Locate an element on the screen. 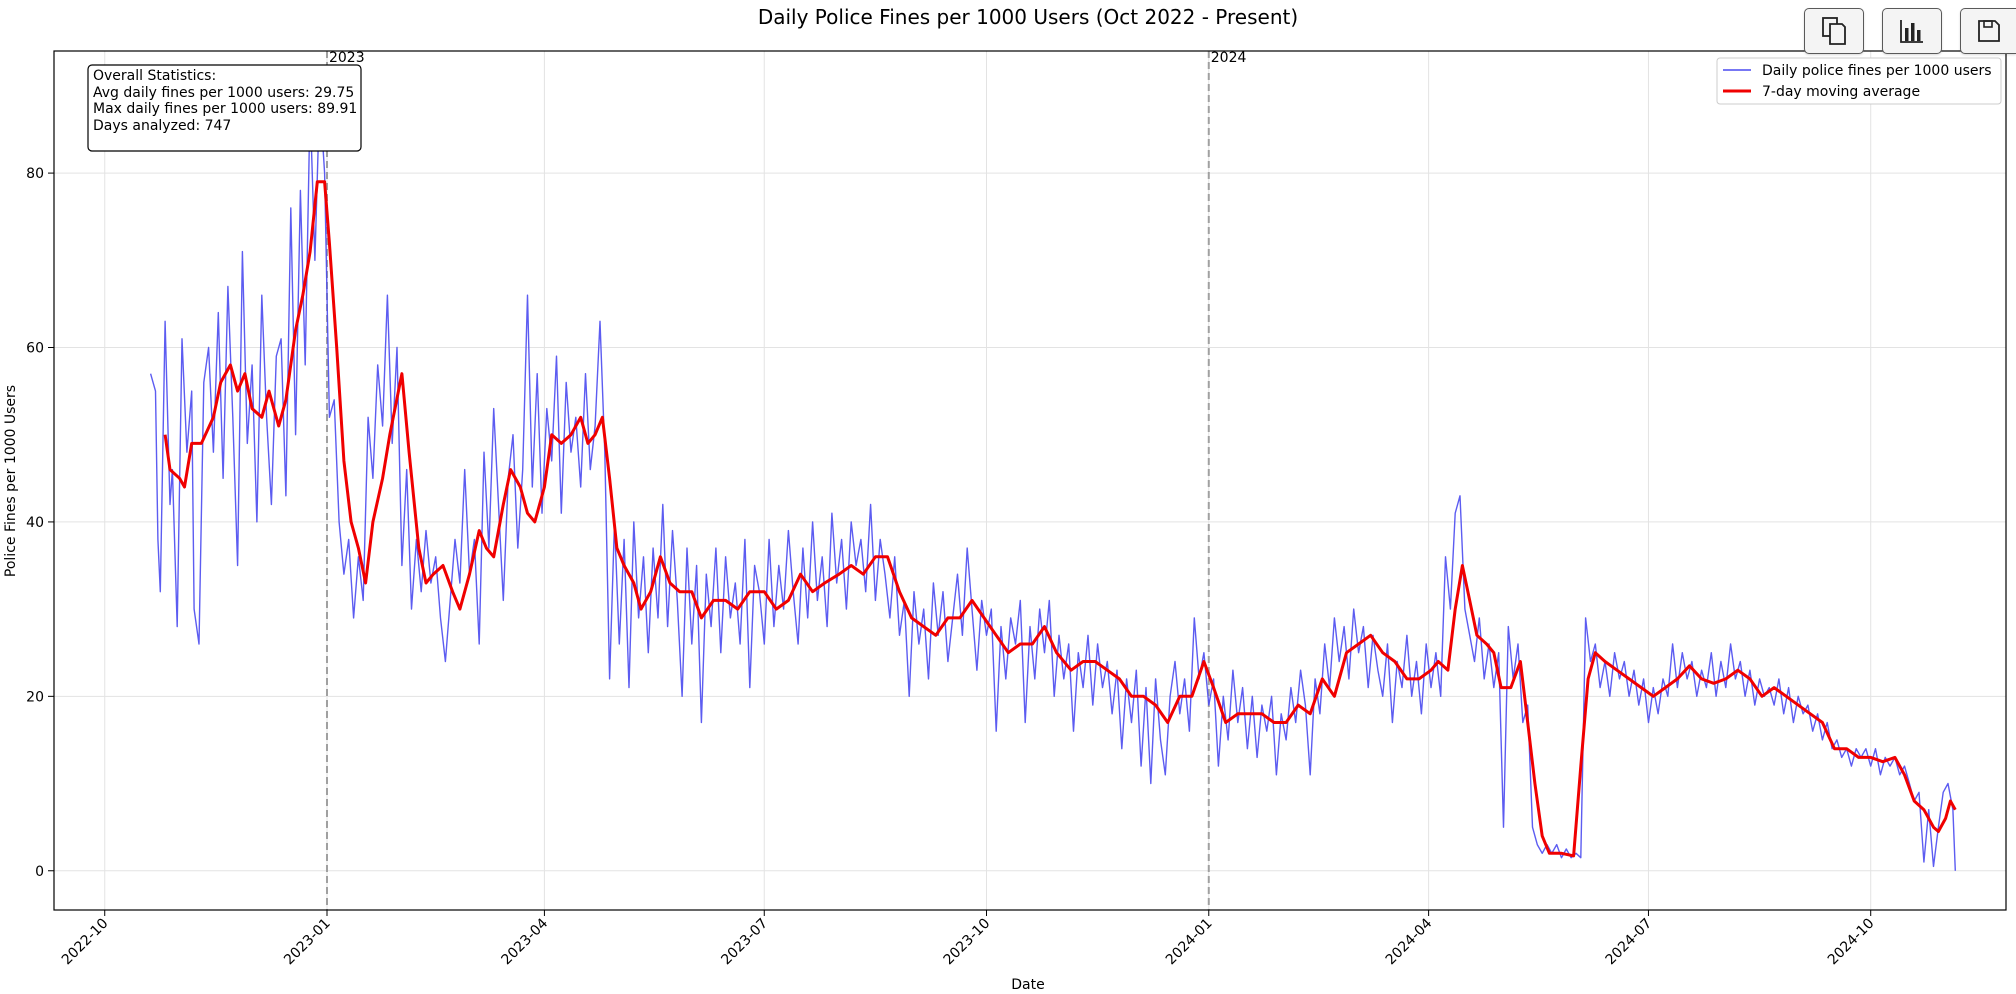  y-tick-label: 0 is located at coordinates (39, 872).